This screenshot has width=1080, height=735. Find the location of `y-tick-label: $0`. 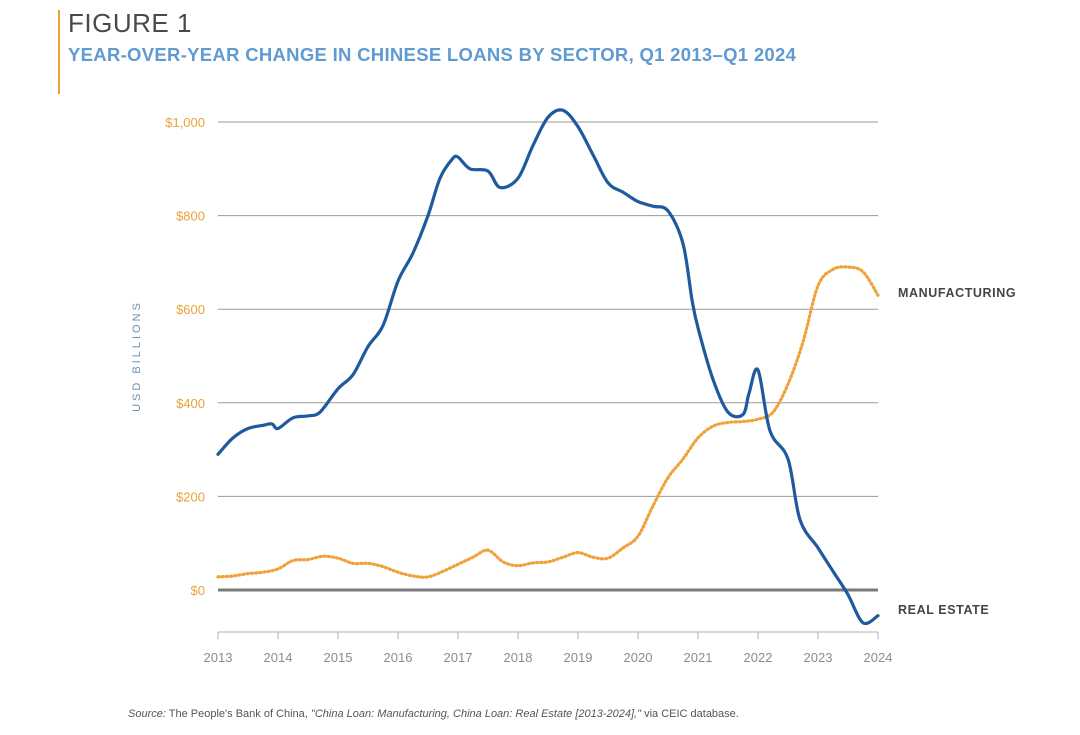

y-tick-label: $0 is located at coordinates (198, 590).